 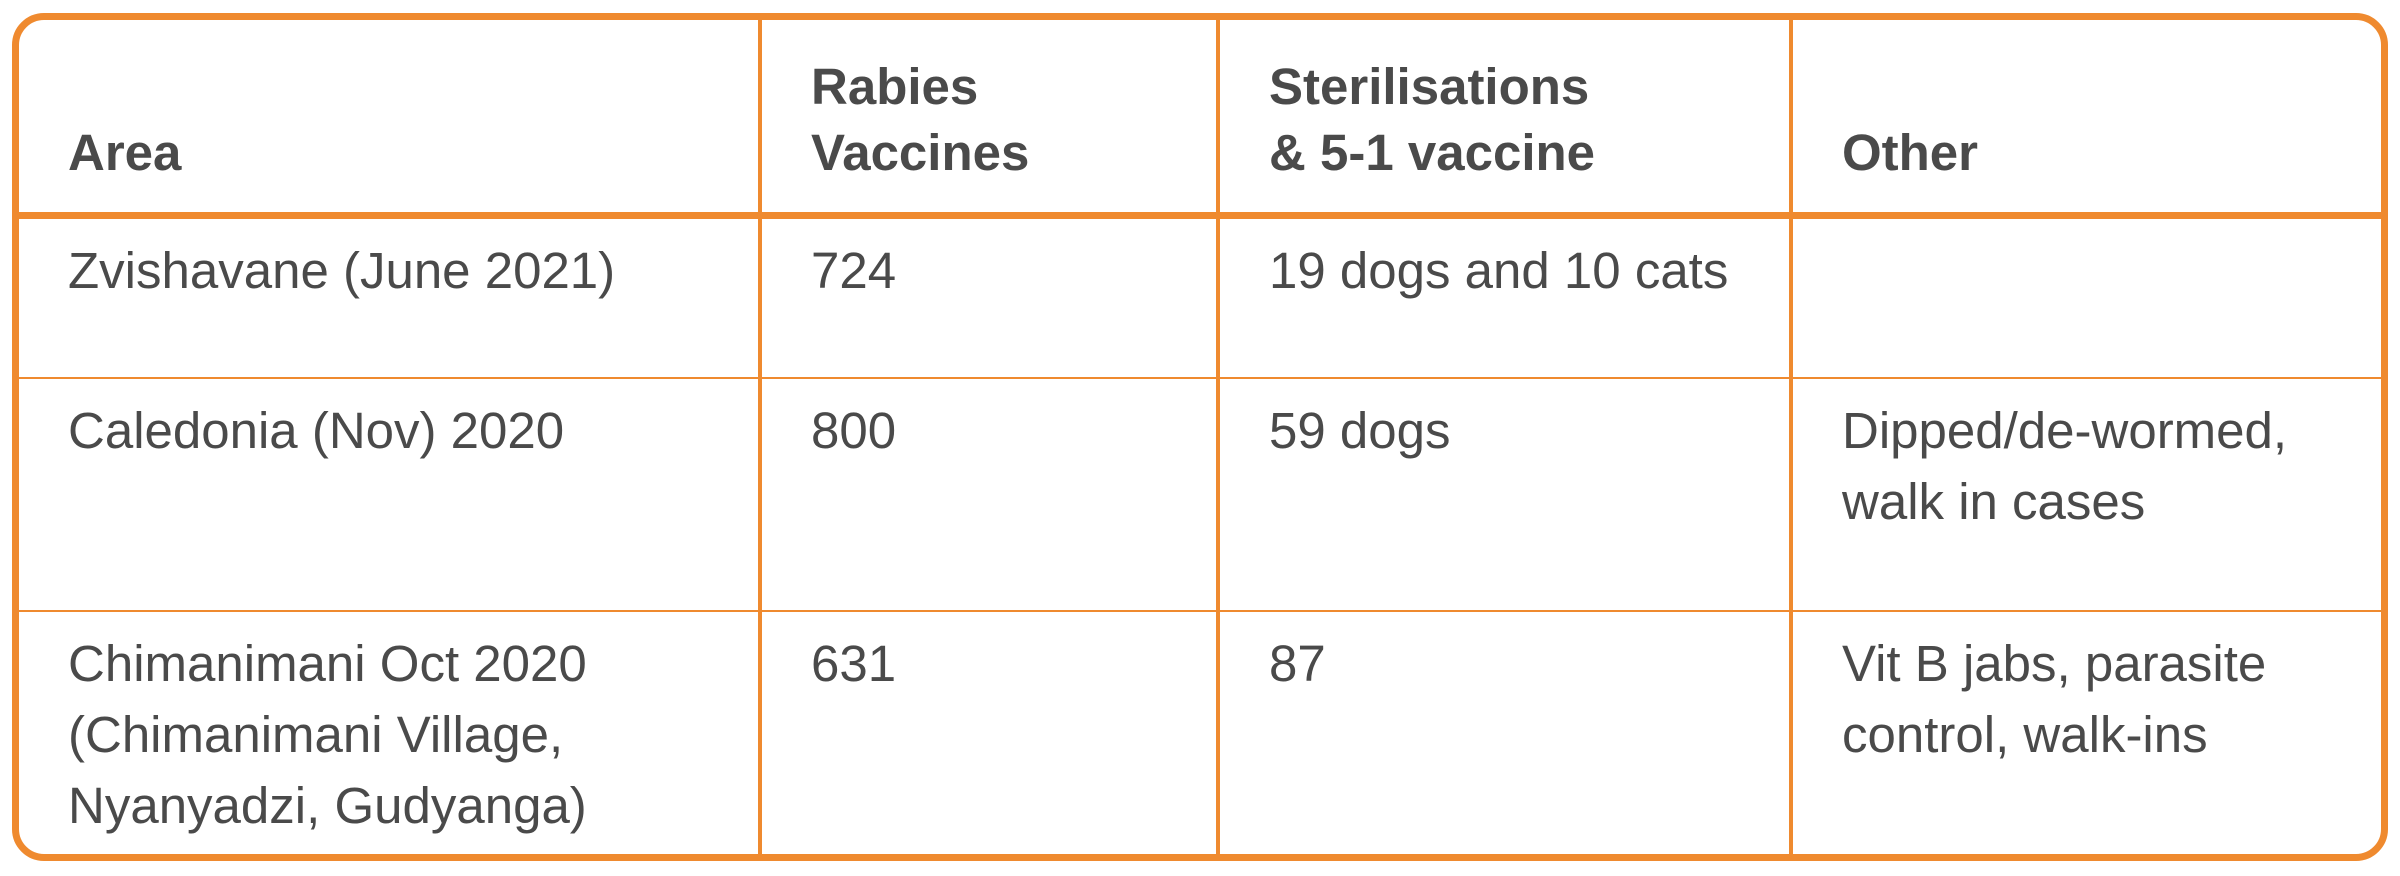 I want to click on cell-other-line: walk in cases, so click(x=1994, y=501).